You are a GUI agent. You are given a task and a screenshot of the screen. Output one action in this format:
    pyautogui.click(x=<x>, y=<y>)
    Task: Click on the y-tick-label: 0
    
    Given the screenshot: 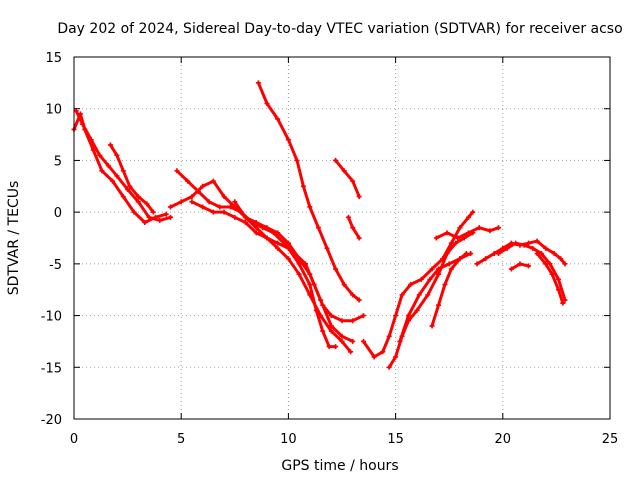 What is the action you would take?
    pyautogui.click(x=58, y=213)
    